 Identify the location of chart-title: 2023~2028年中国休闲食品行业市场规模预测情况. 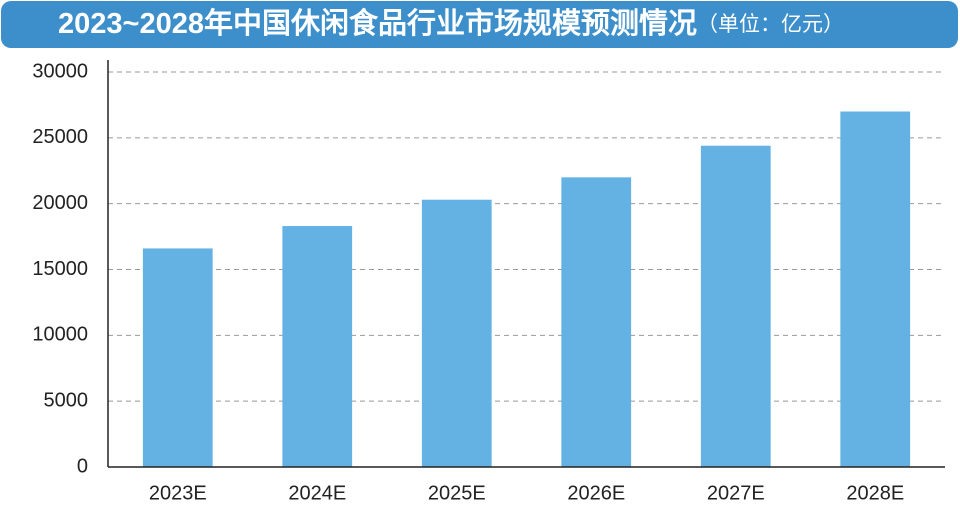
(377, 23).